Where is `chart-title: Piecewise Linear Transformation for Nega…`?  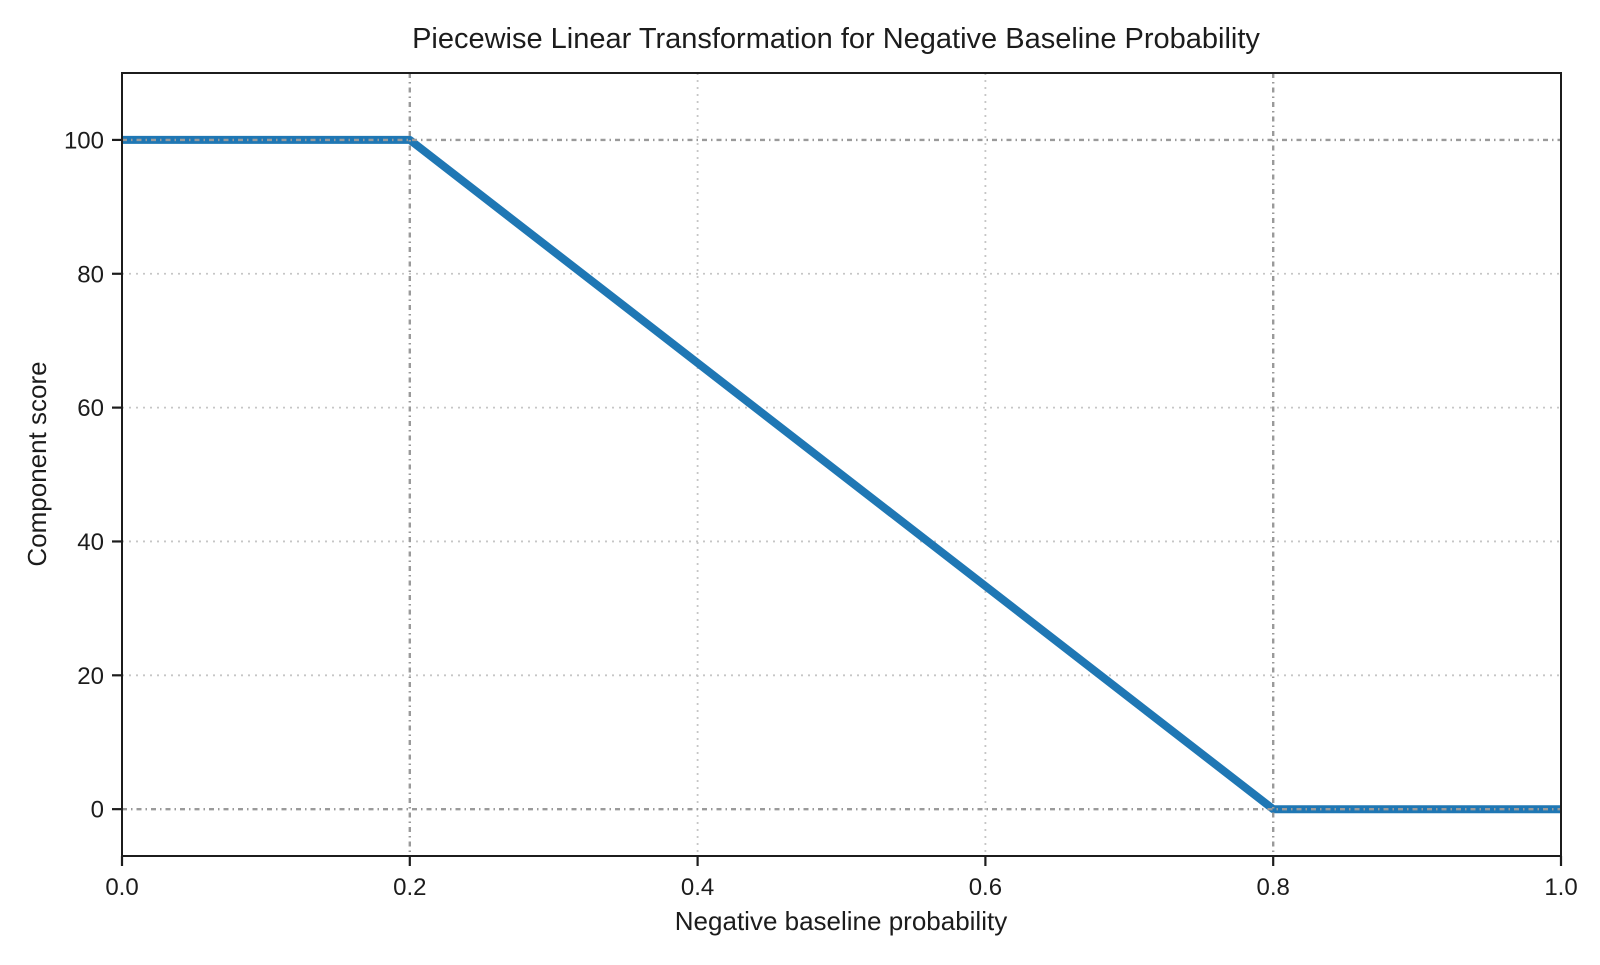 chart-title: Piecewise Linear Transformation for Nega… is located at coordinates (836, 39).